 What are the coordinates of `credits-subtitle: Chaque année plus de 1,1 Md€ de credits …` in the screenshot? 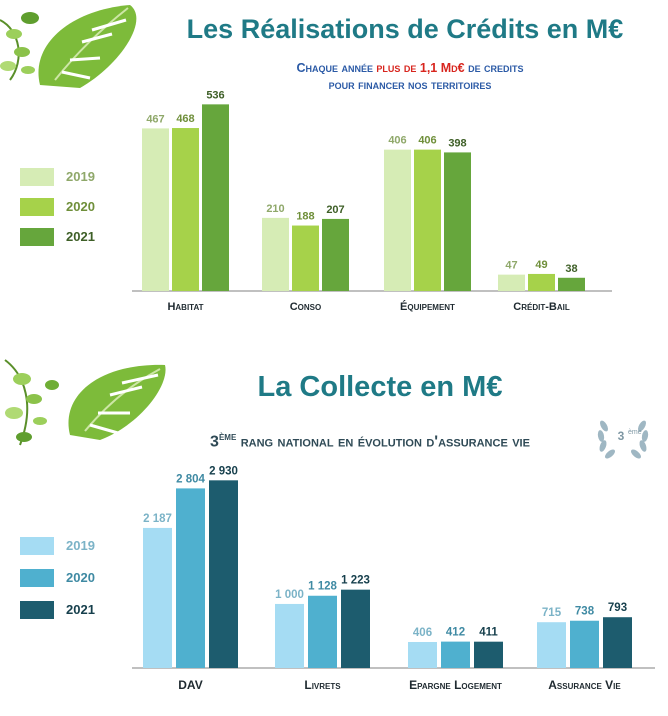 It's located at (410, 77).